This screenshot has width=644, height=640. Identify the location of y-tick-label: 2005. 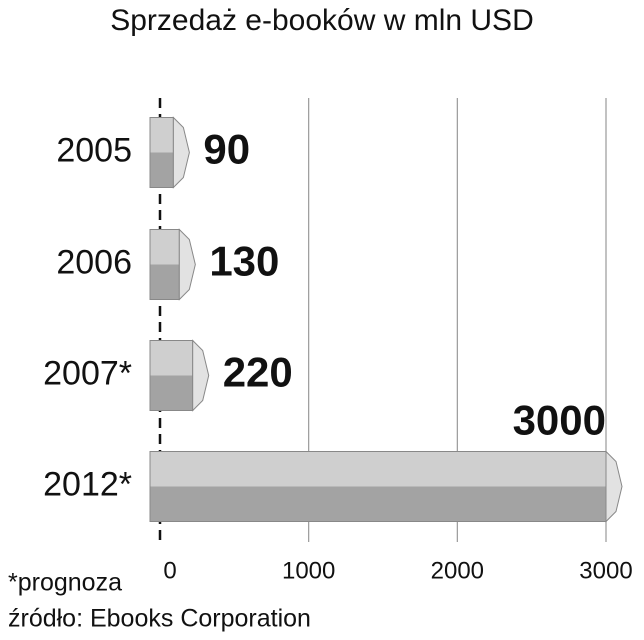
(94, 150).